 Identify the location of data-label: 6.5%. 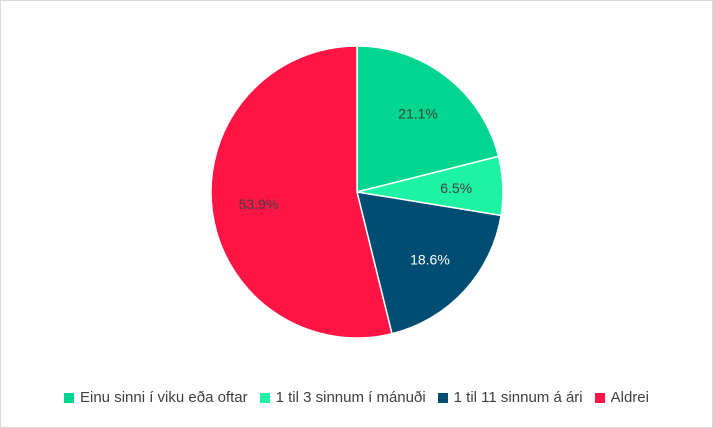
(456, 188).